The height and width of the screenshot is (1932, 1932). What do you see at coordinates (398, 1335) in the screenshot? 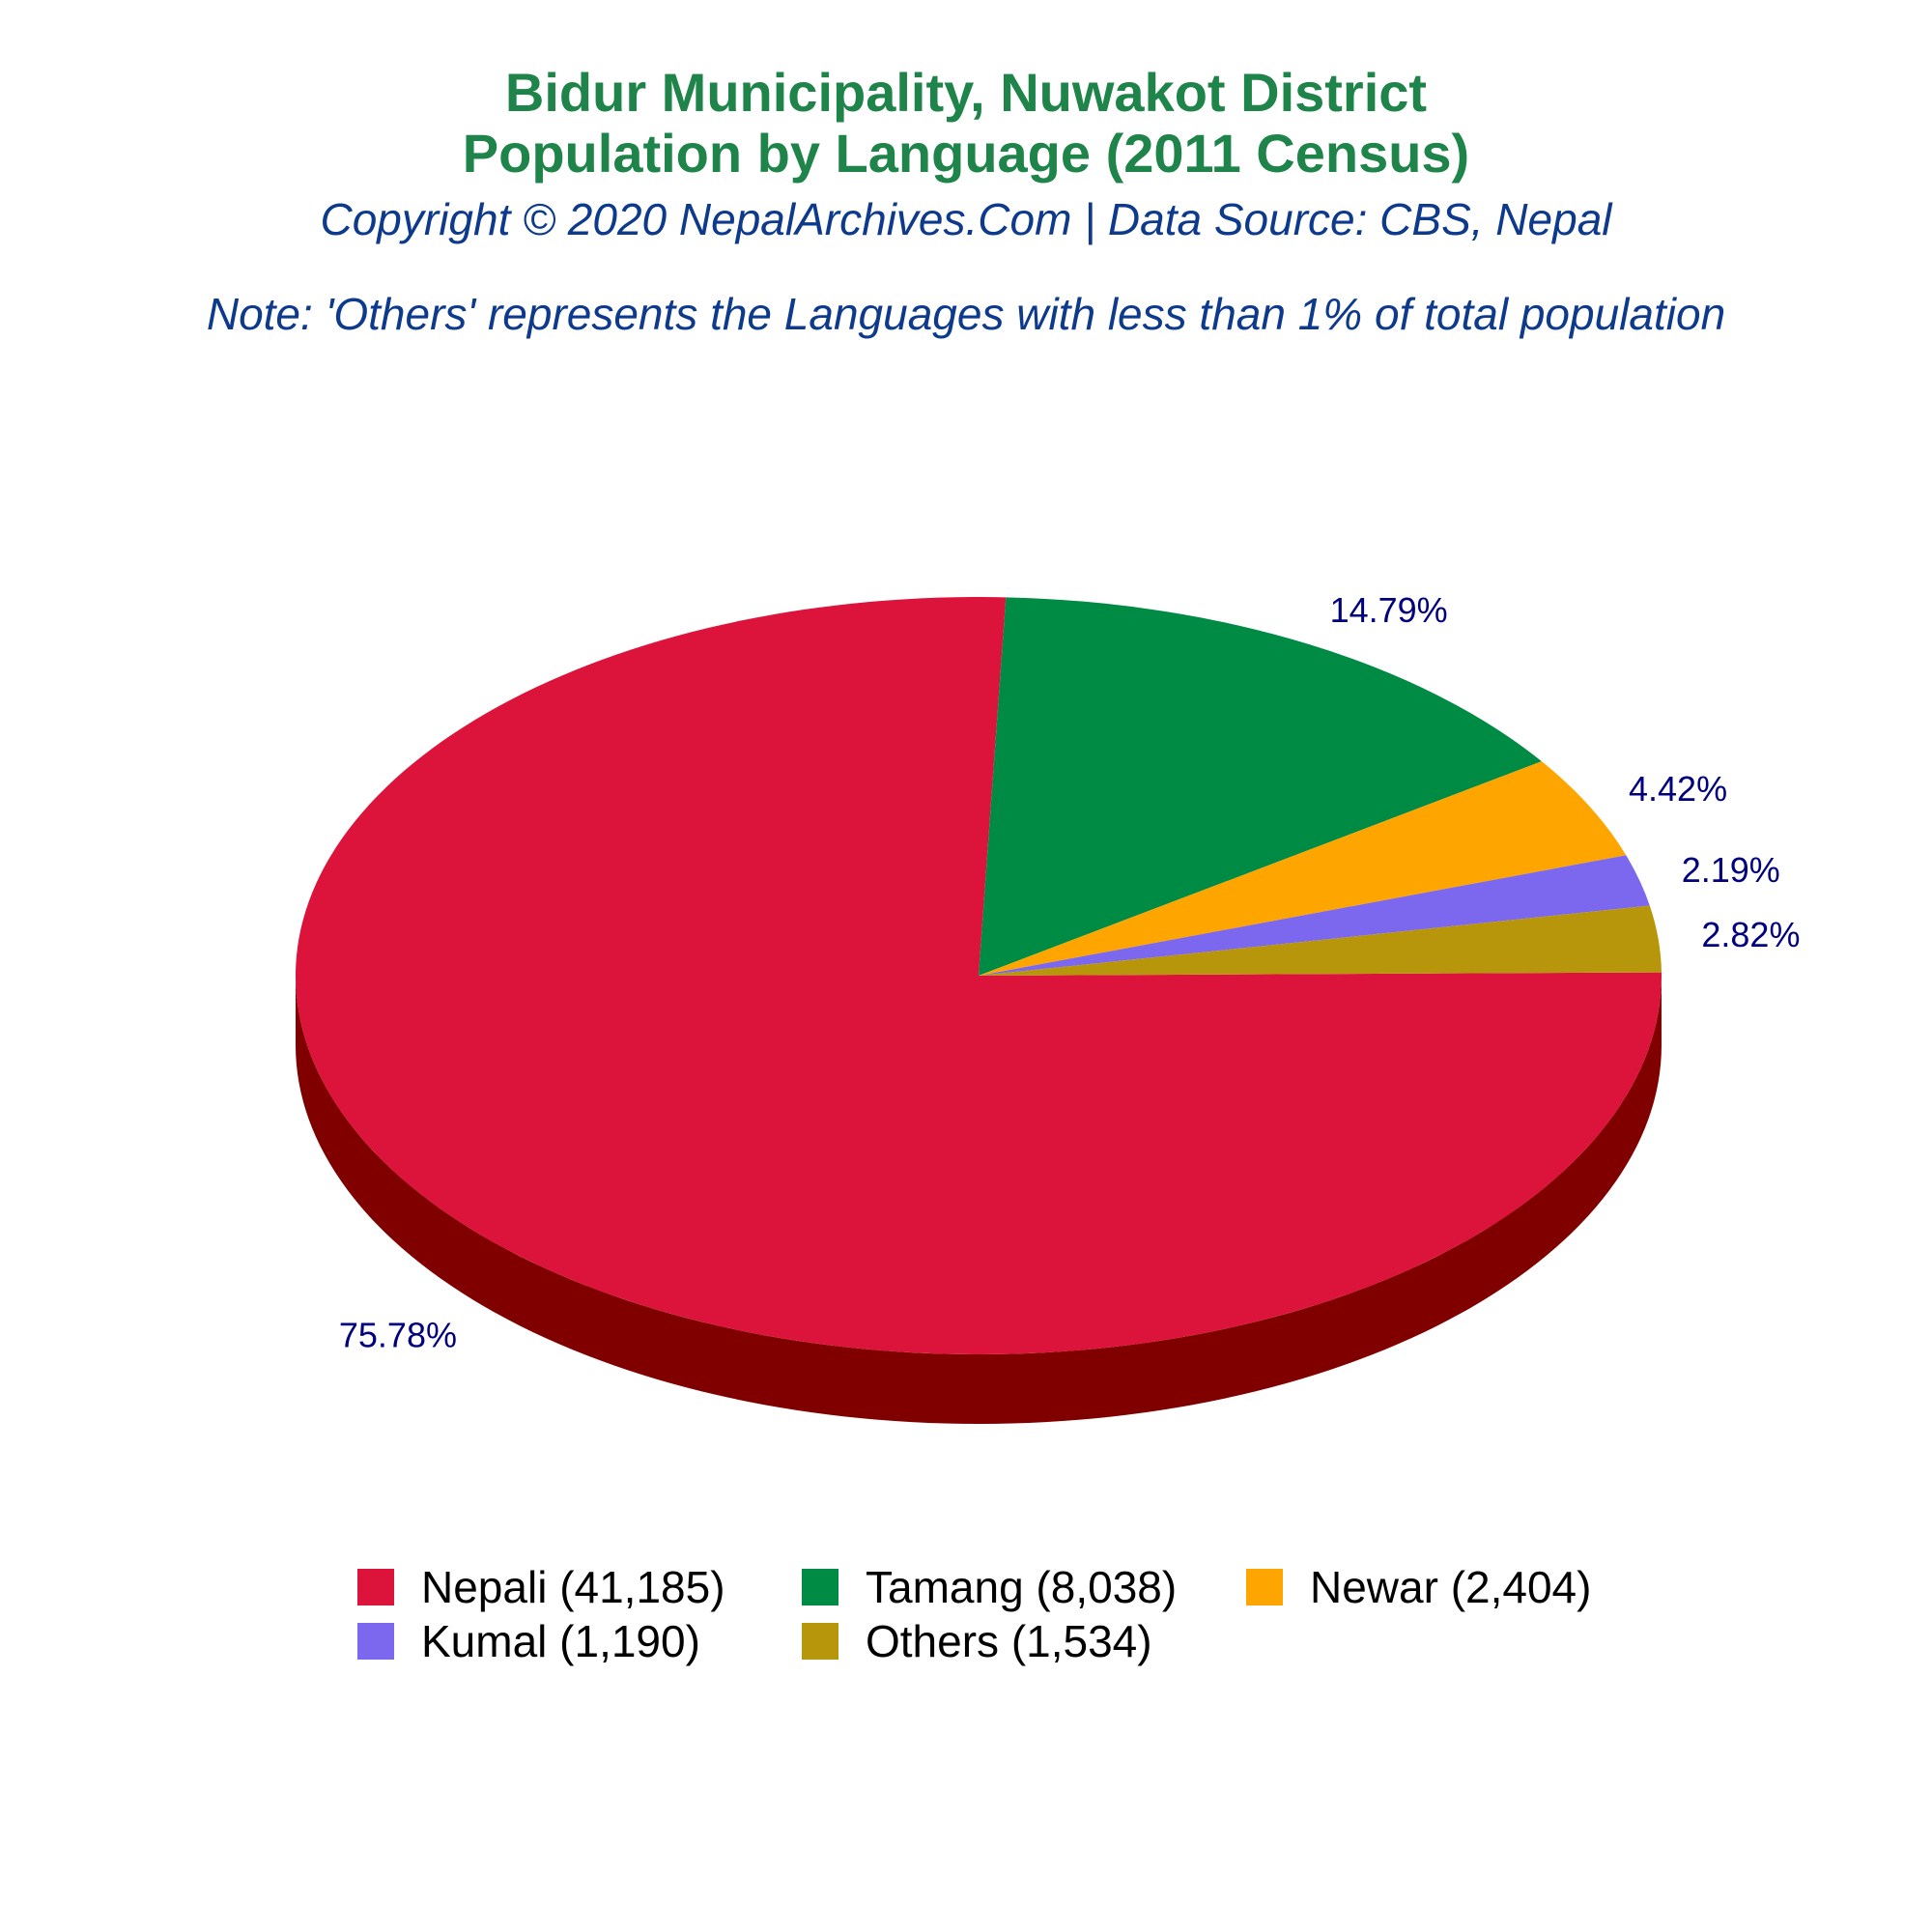
I see `pct-label-nepali: 75.78%` at bounding box center [398, 1335].